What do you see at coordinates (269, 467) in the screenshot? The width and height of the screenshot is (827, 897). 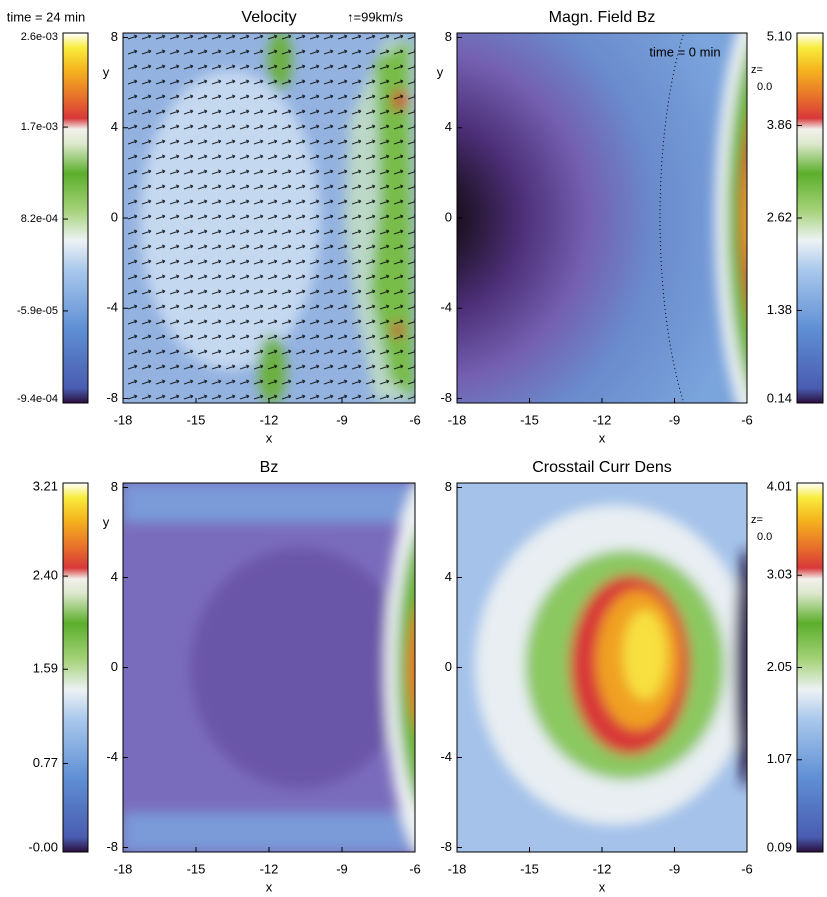 I see `panel-title: Bz` at bounding box center [269, 467].